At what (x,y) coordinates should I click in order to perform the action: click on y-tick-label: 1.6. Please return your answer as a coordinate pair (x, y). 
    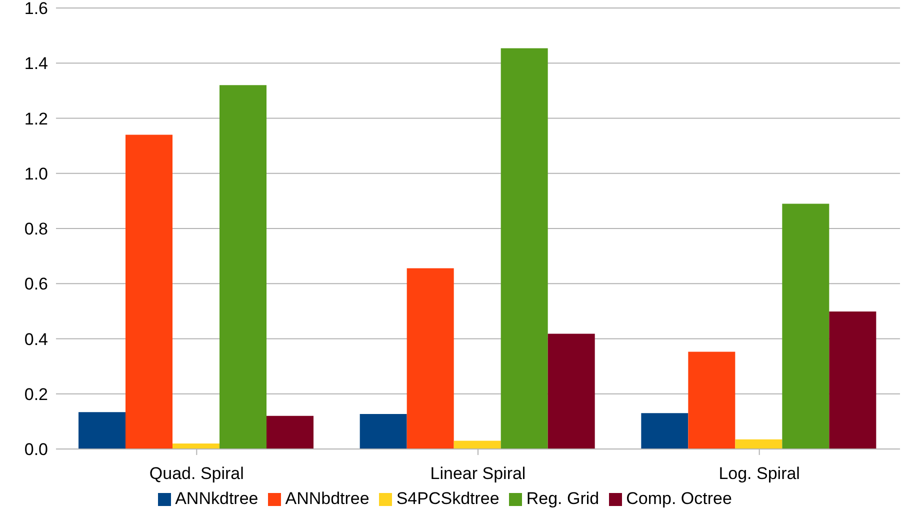
    Looking at the image, I should click on (36, 9).